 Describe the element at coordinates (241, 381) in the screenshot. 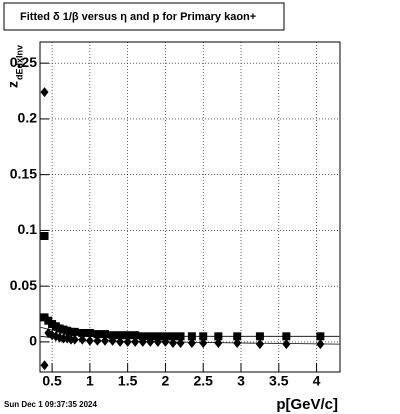

I see `x-tick-label: 3` at that location.